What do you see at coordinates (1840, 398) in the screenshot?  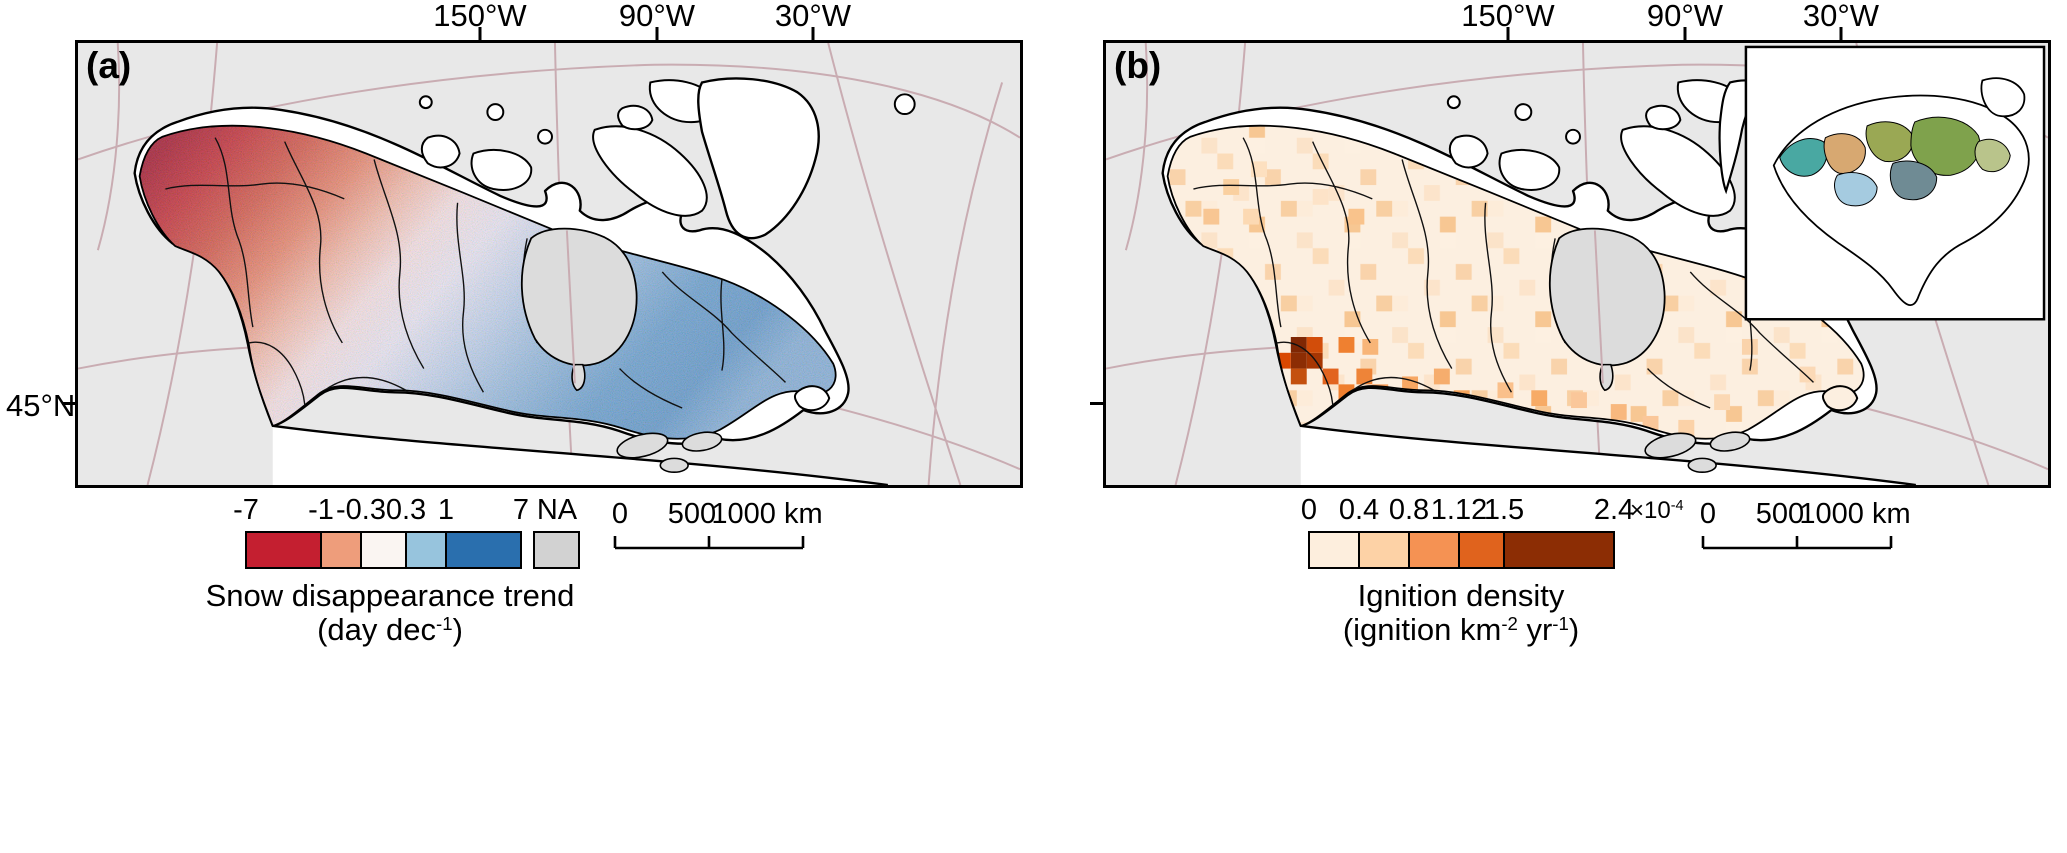 I see `newfoundland-b` at bounding box center [1840, 398].